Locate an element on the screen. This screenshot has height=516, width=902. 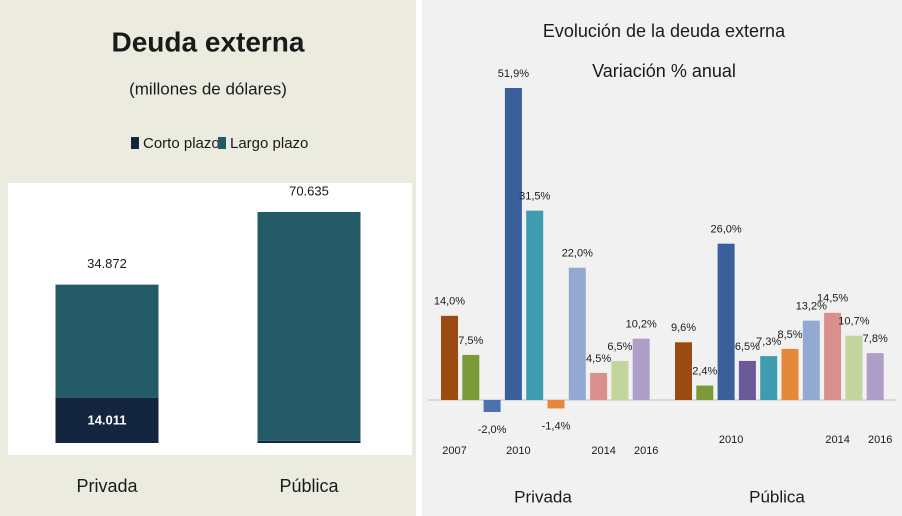
value-label: -2,0% is located at coordinates (492, 430).